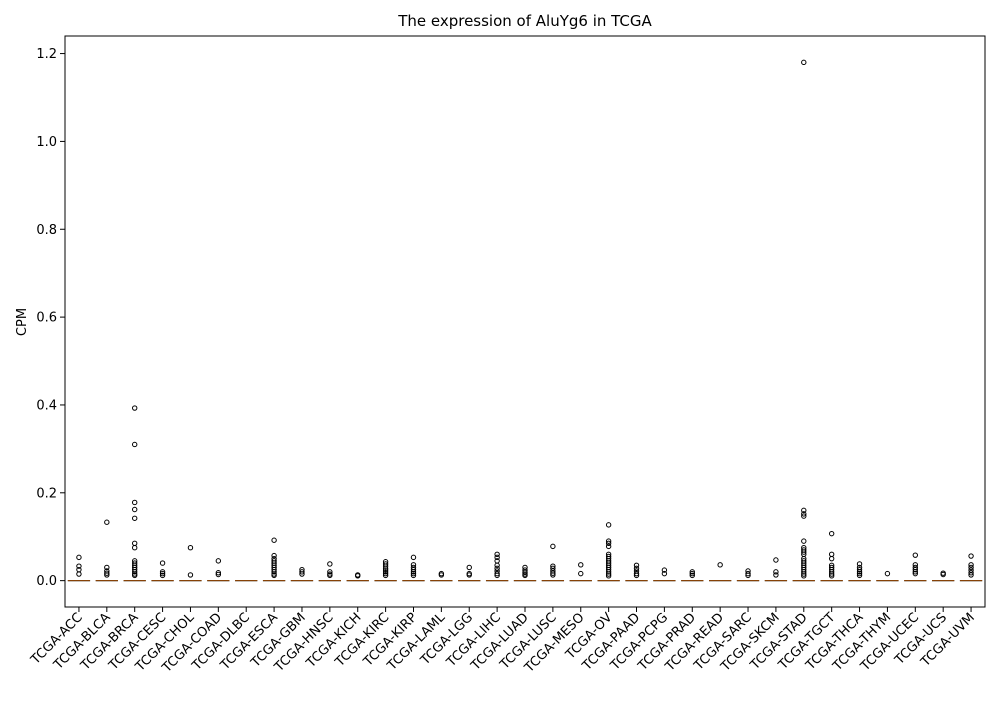  I want to click on chart-title: The expression of AluYg6 in TCGA, so click(524, 21).